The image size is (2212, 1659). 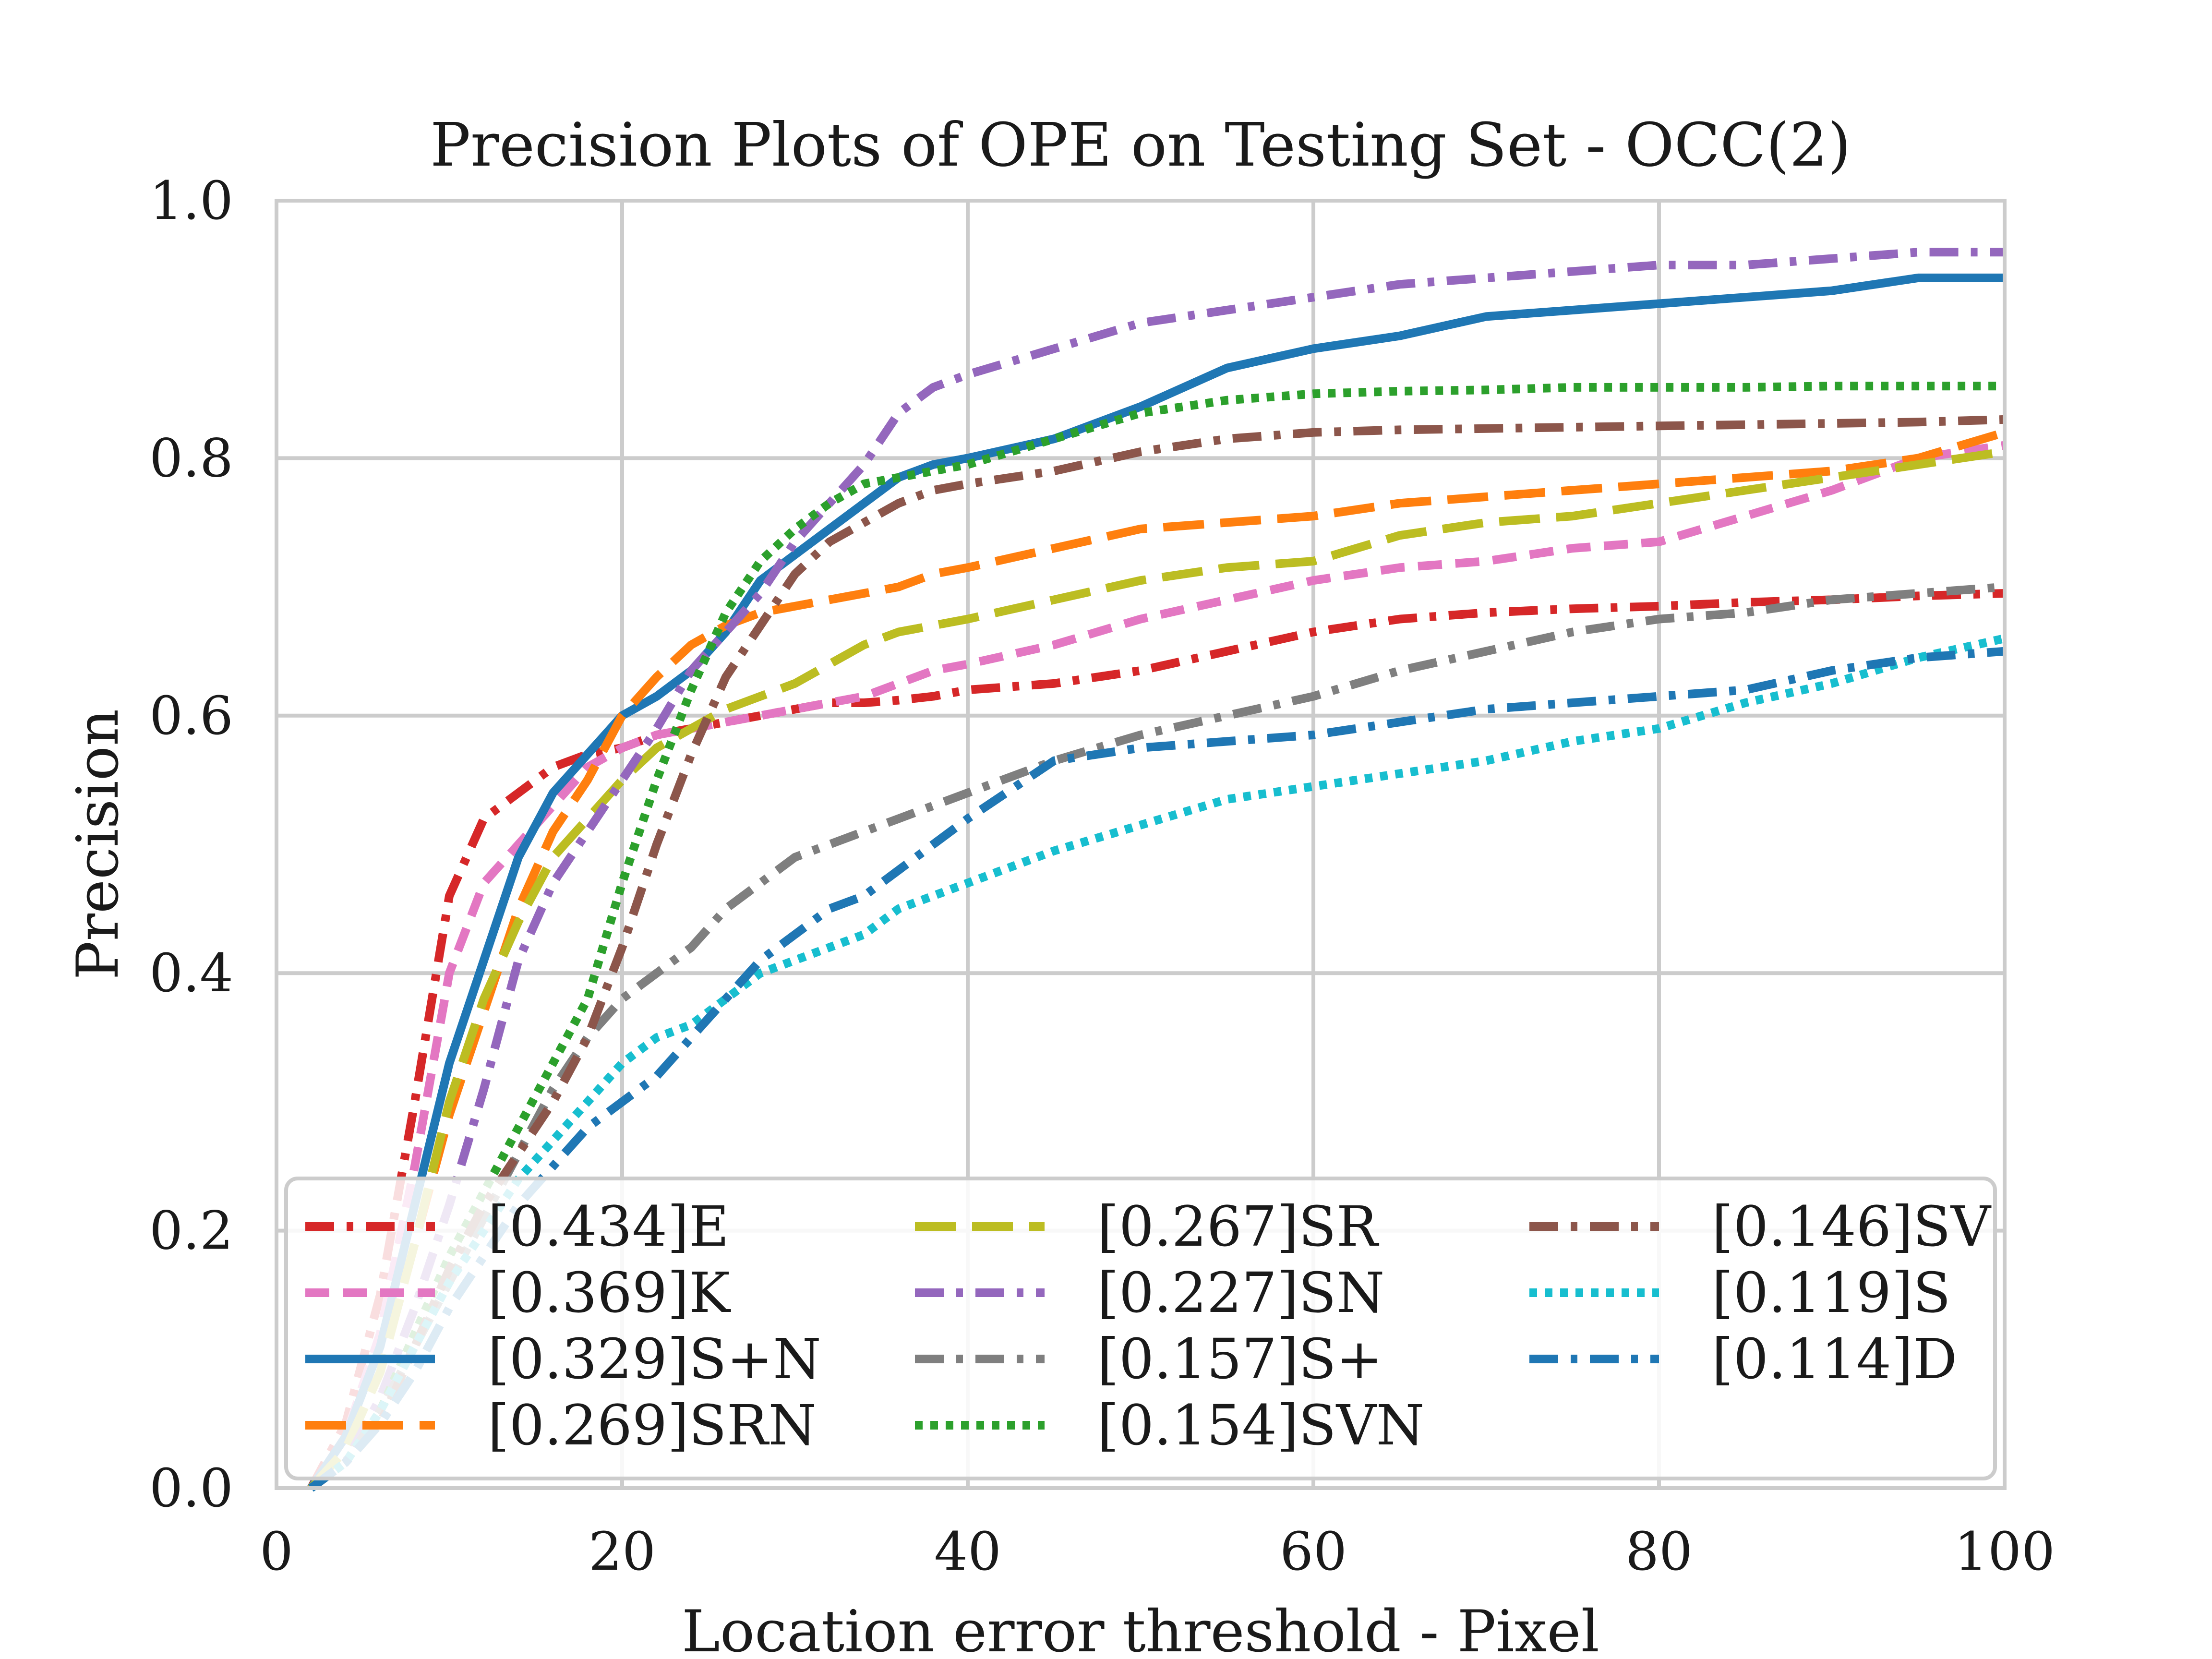 I want to click on y-tick-label: 0.0, so click(x=191, y=1488).